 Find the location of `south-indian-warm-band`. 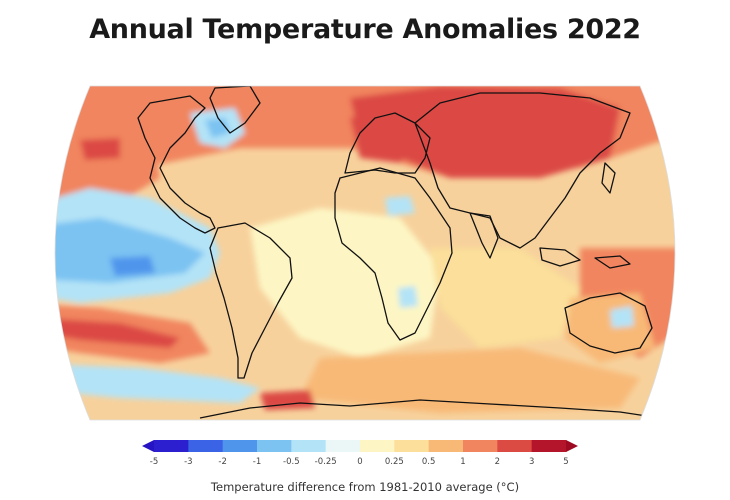

south-indian-warm-band is located at coordinates (470, 380).